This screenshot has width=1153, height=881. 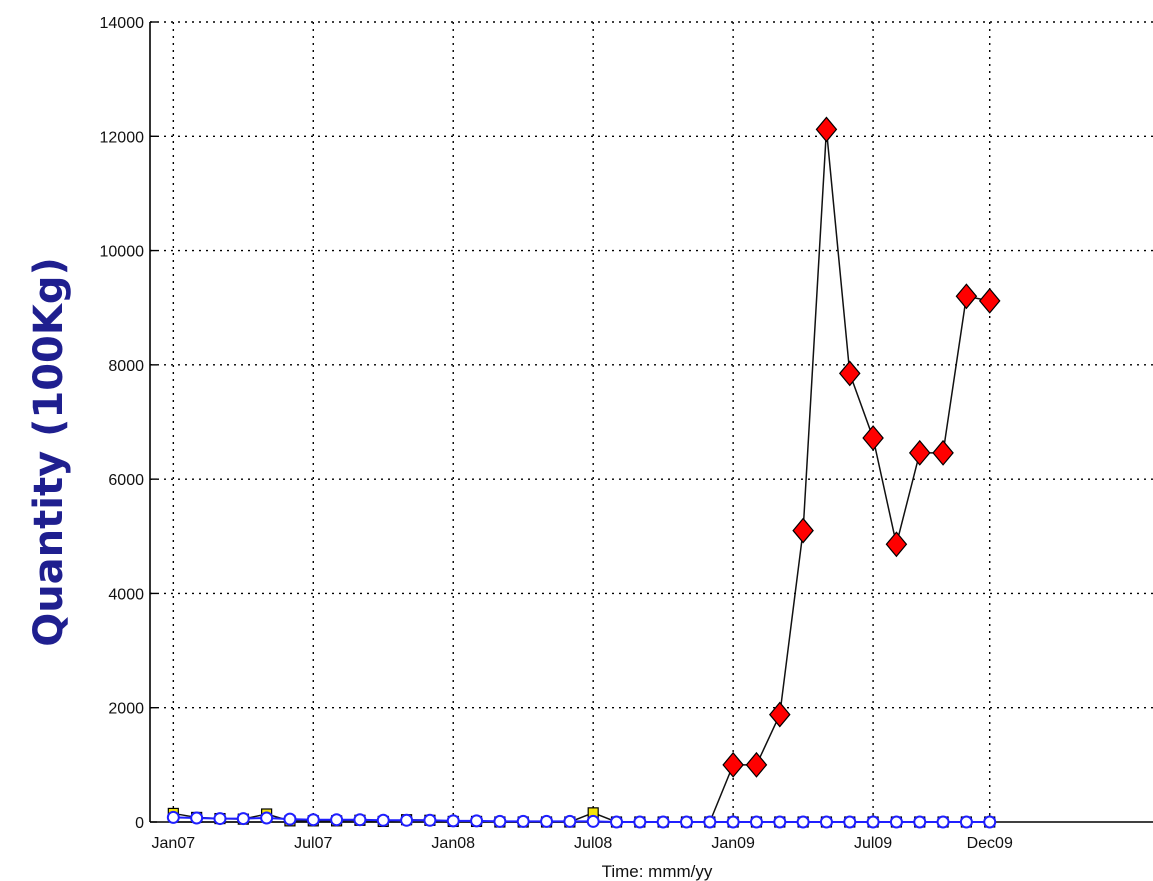 What do you see at coordinates (49, 452) in the screenshot?
I see `y-axis-title: Quantity (100Kg)` at bounding box center [49, 452].